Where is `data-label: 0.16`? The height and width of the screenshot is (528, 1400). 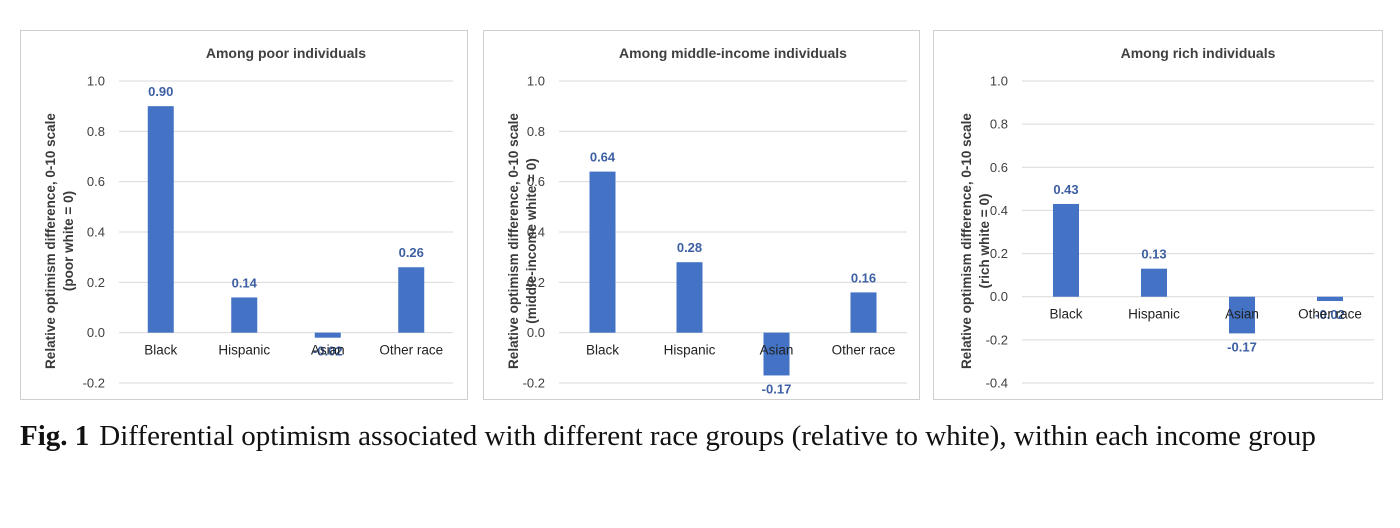
data-label: 0.16 is located at coordinates (863, 277).